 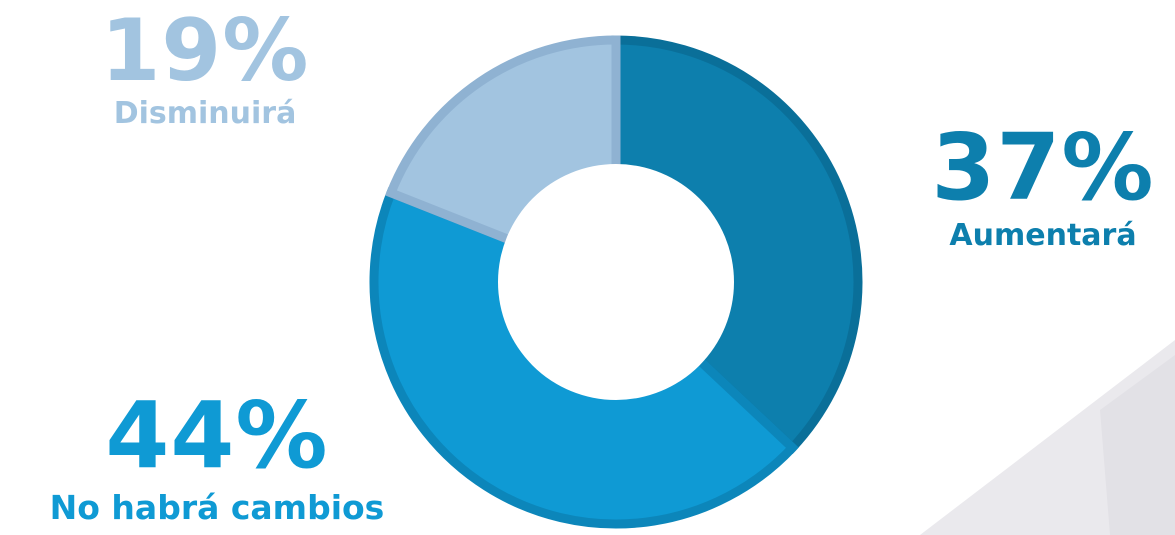 What do you see at coordinates (1137, 445) in the screenshot?
I see `corner-shape-shade` at bounding box center [1137, 445].